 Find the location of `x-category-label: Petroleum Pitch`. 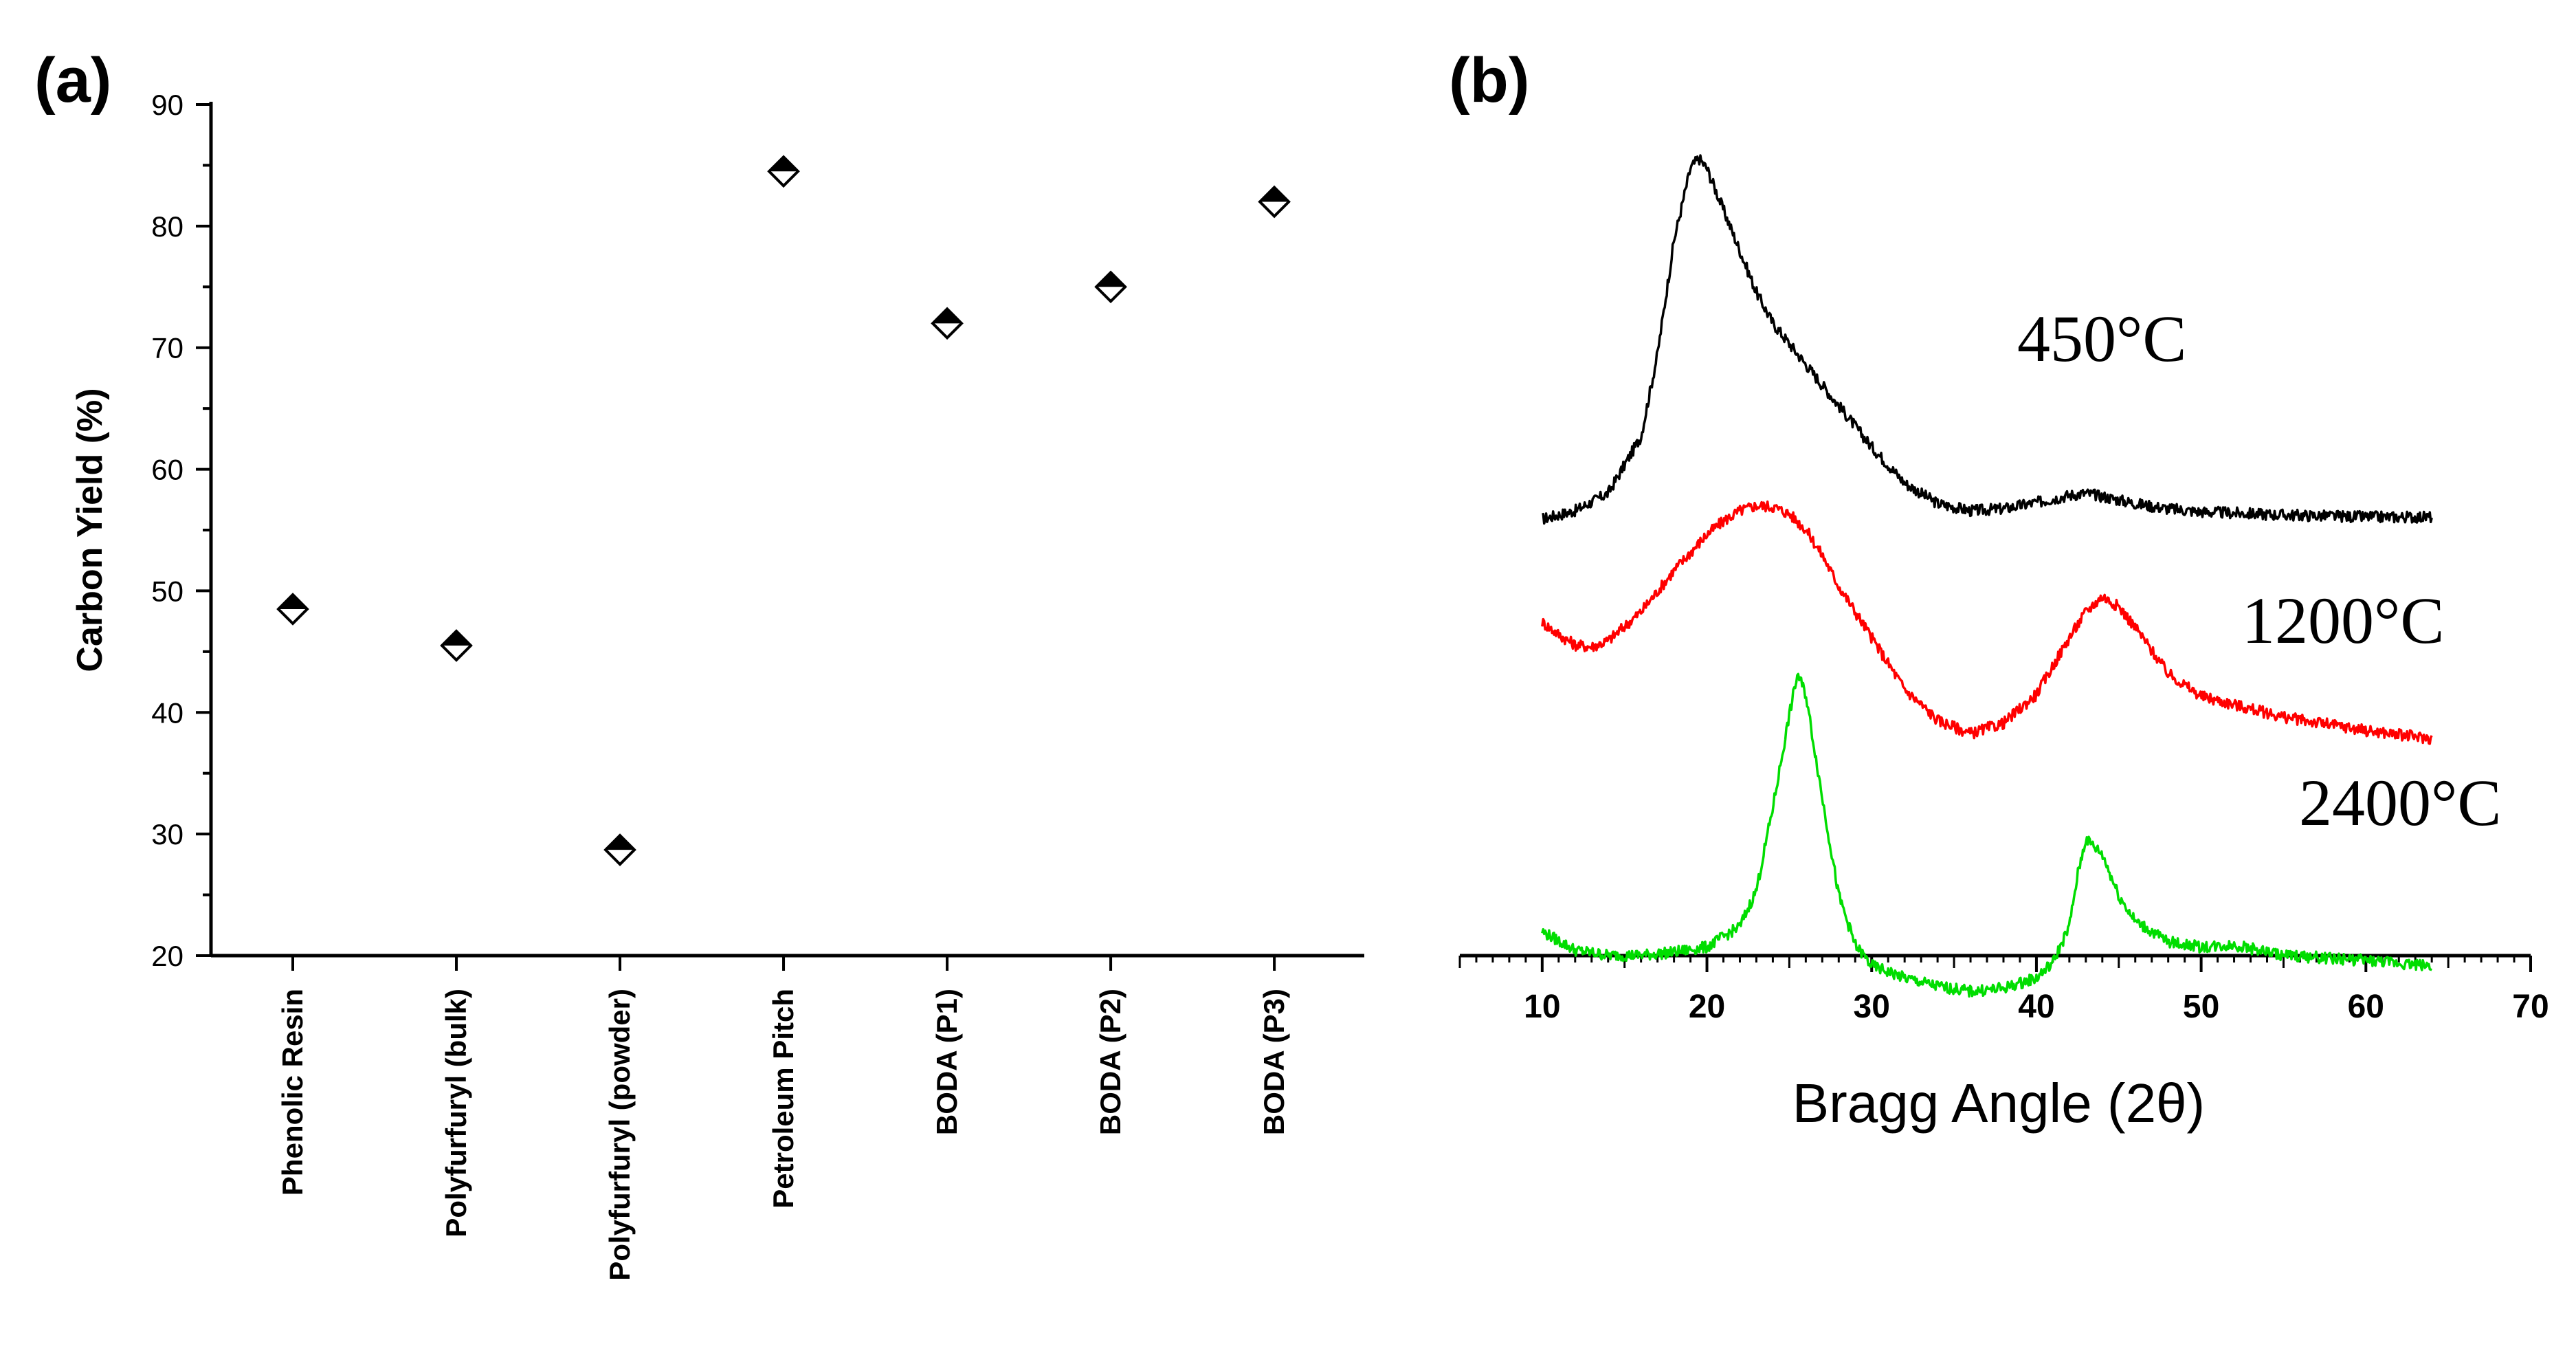

x-category-label: Petroleum Pitch is located at coordinates (783, 1099).